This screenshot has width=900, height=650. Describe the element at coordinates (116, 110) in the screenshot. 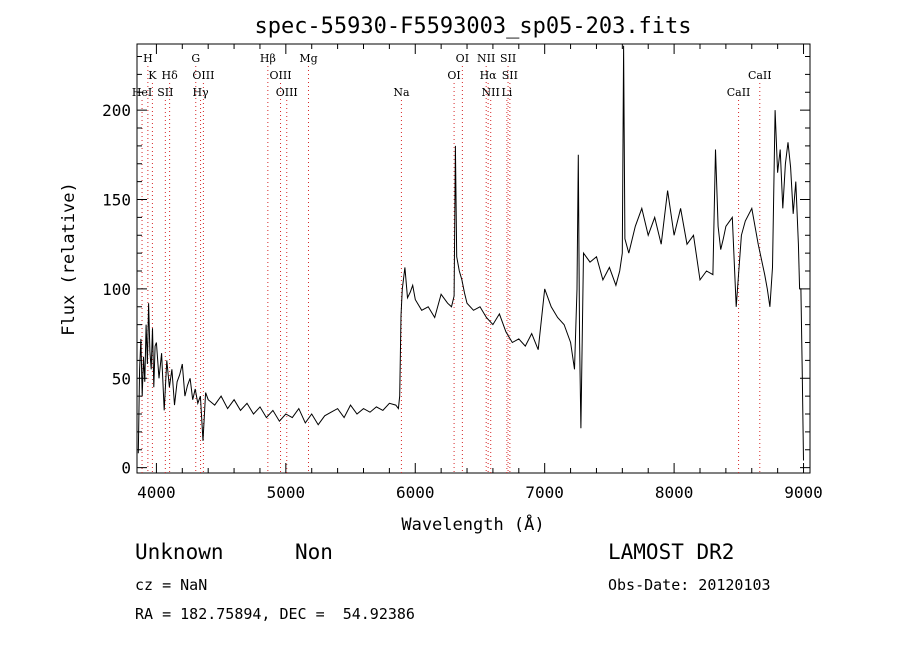

I see `y-tick-label: 200` at that location.